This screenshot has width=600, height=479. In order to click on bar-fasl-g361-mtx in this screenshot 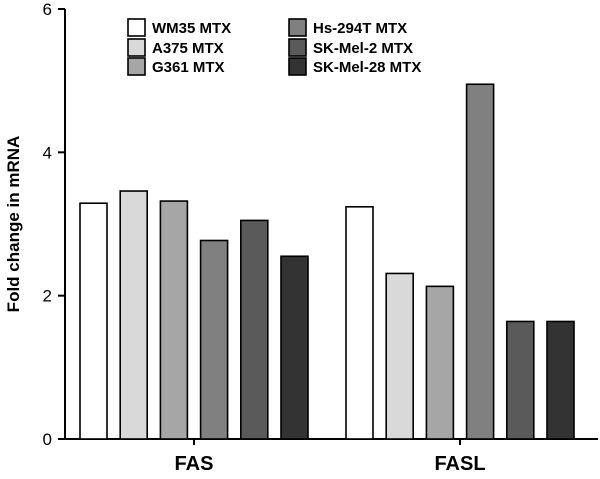, I will do `click(440, 362)`.